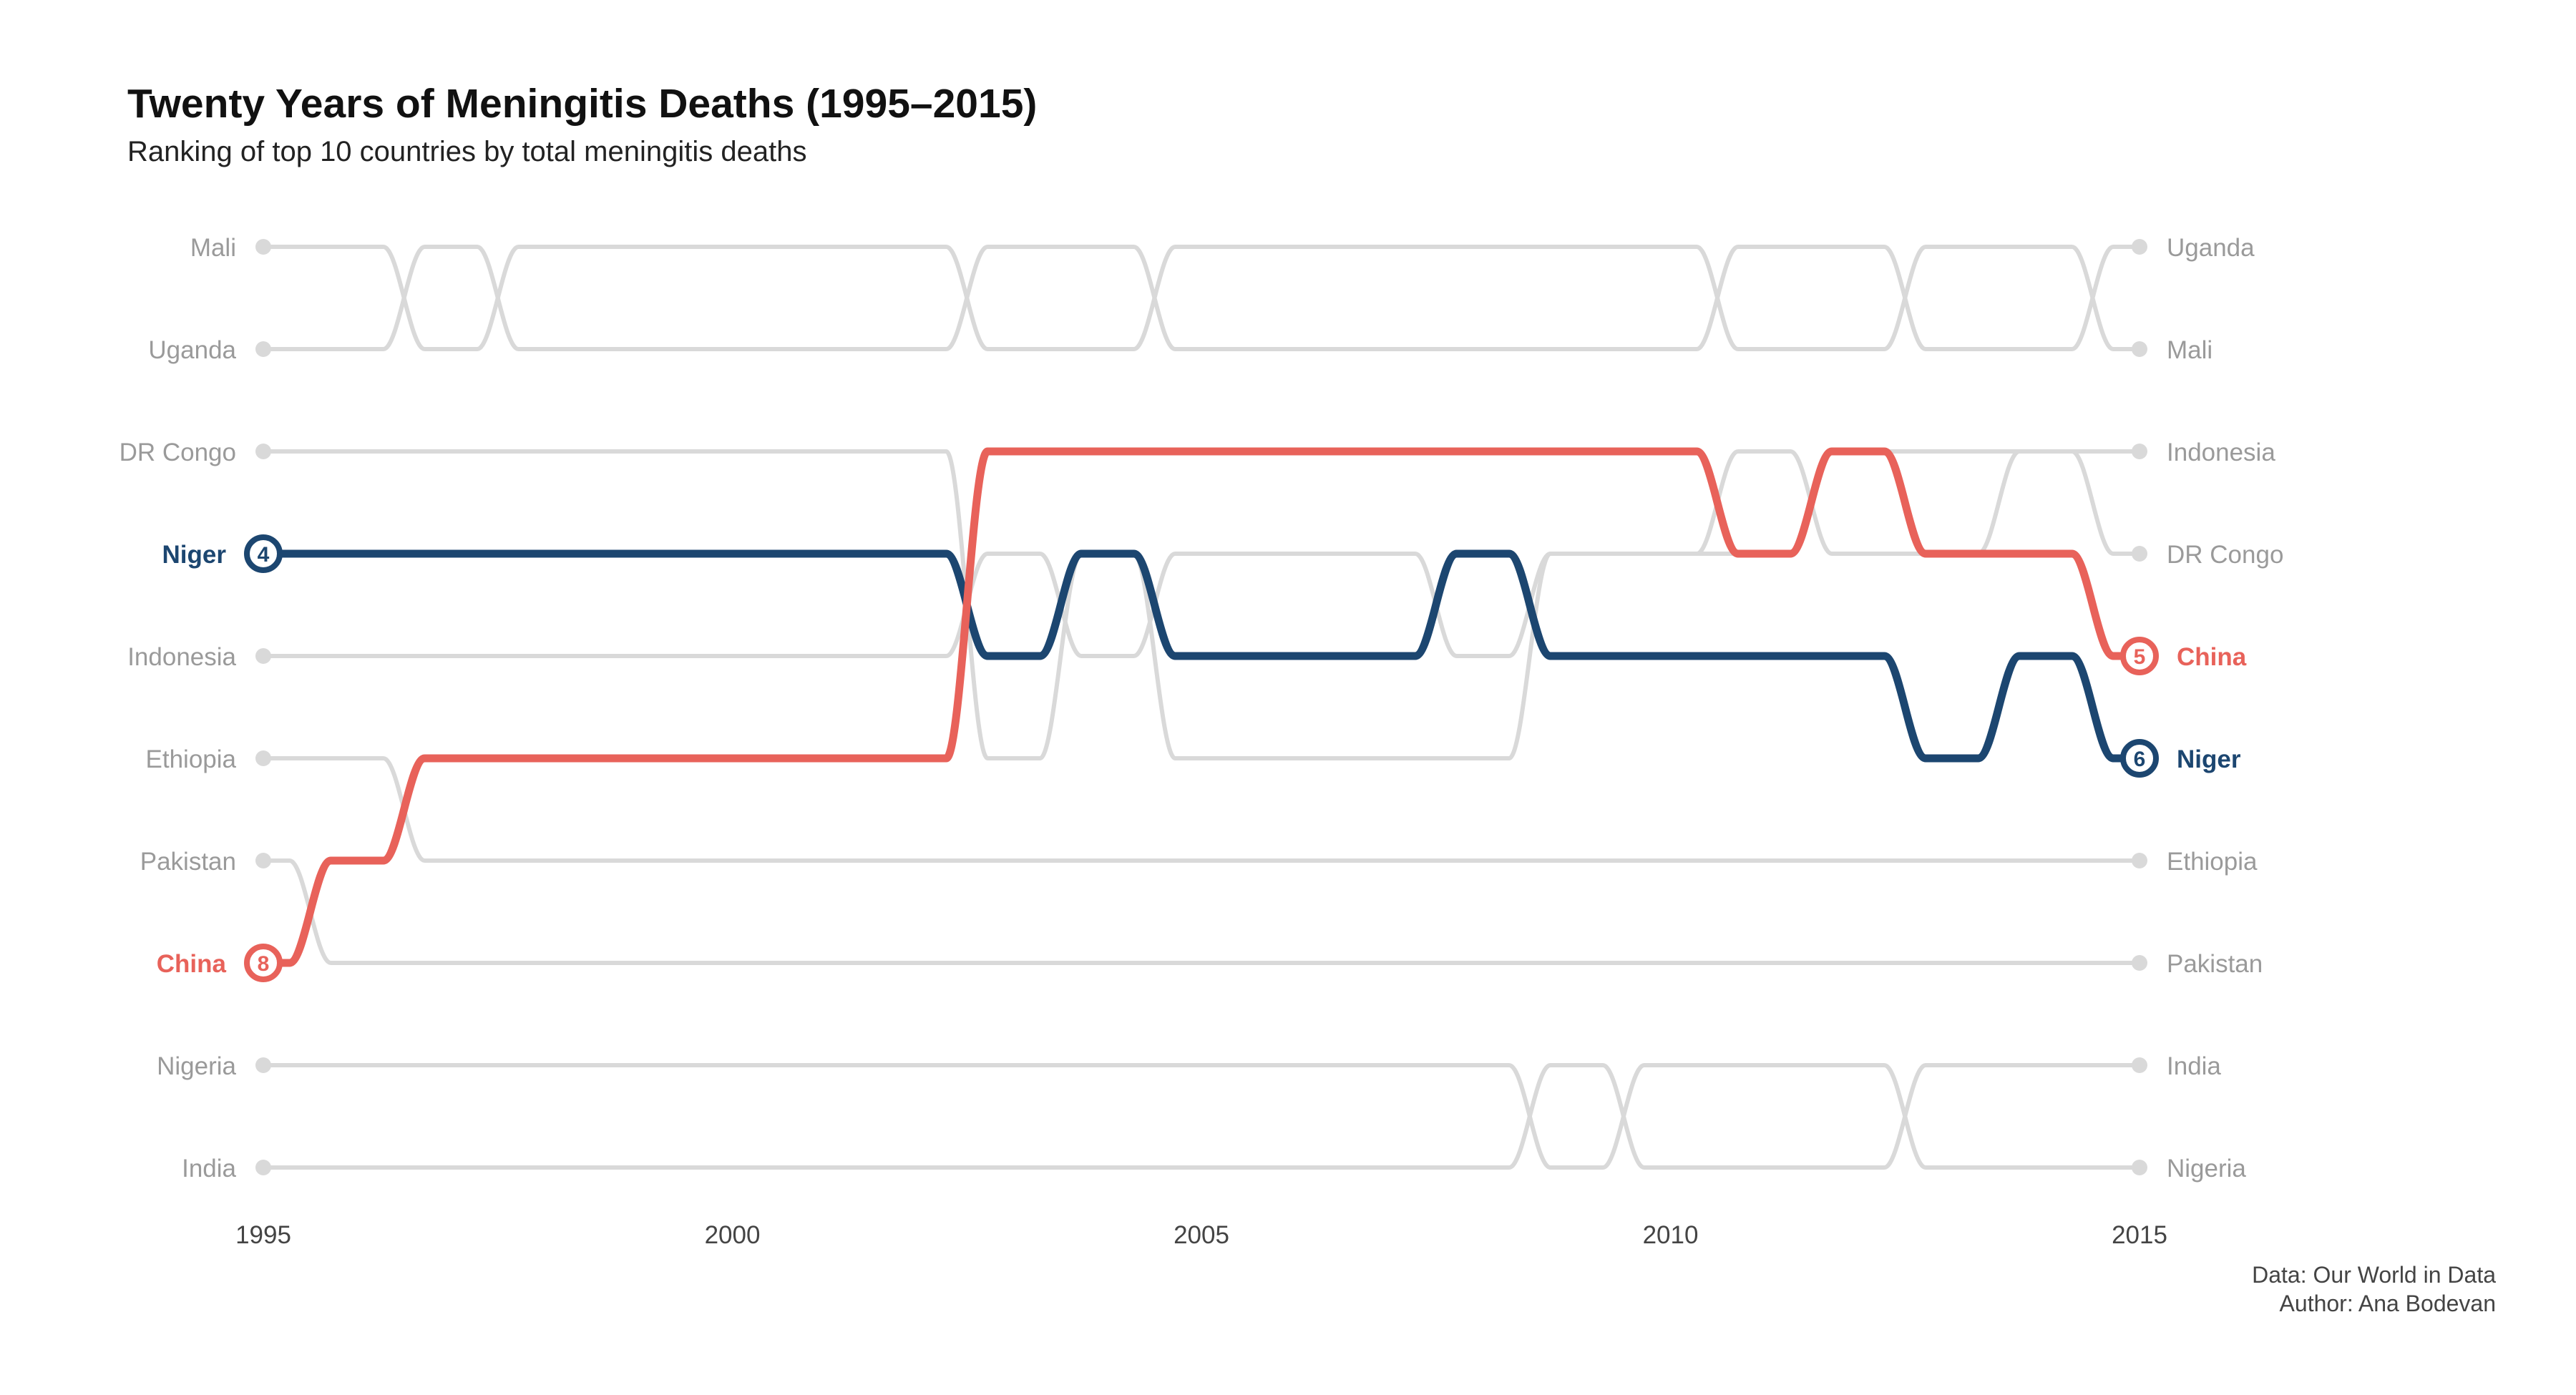 The width and height of the screenshot is (2576, 1395). Describe the element at coordinates (263, 1235) in the screenshot. I see `x-tick-1995: 1995` at that location.